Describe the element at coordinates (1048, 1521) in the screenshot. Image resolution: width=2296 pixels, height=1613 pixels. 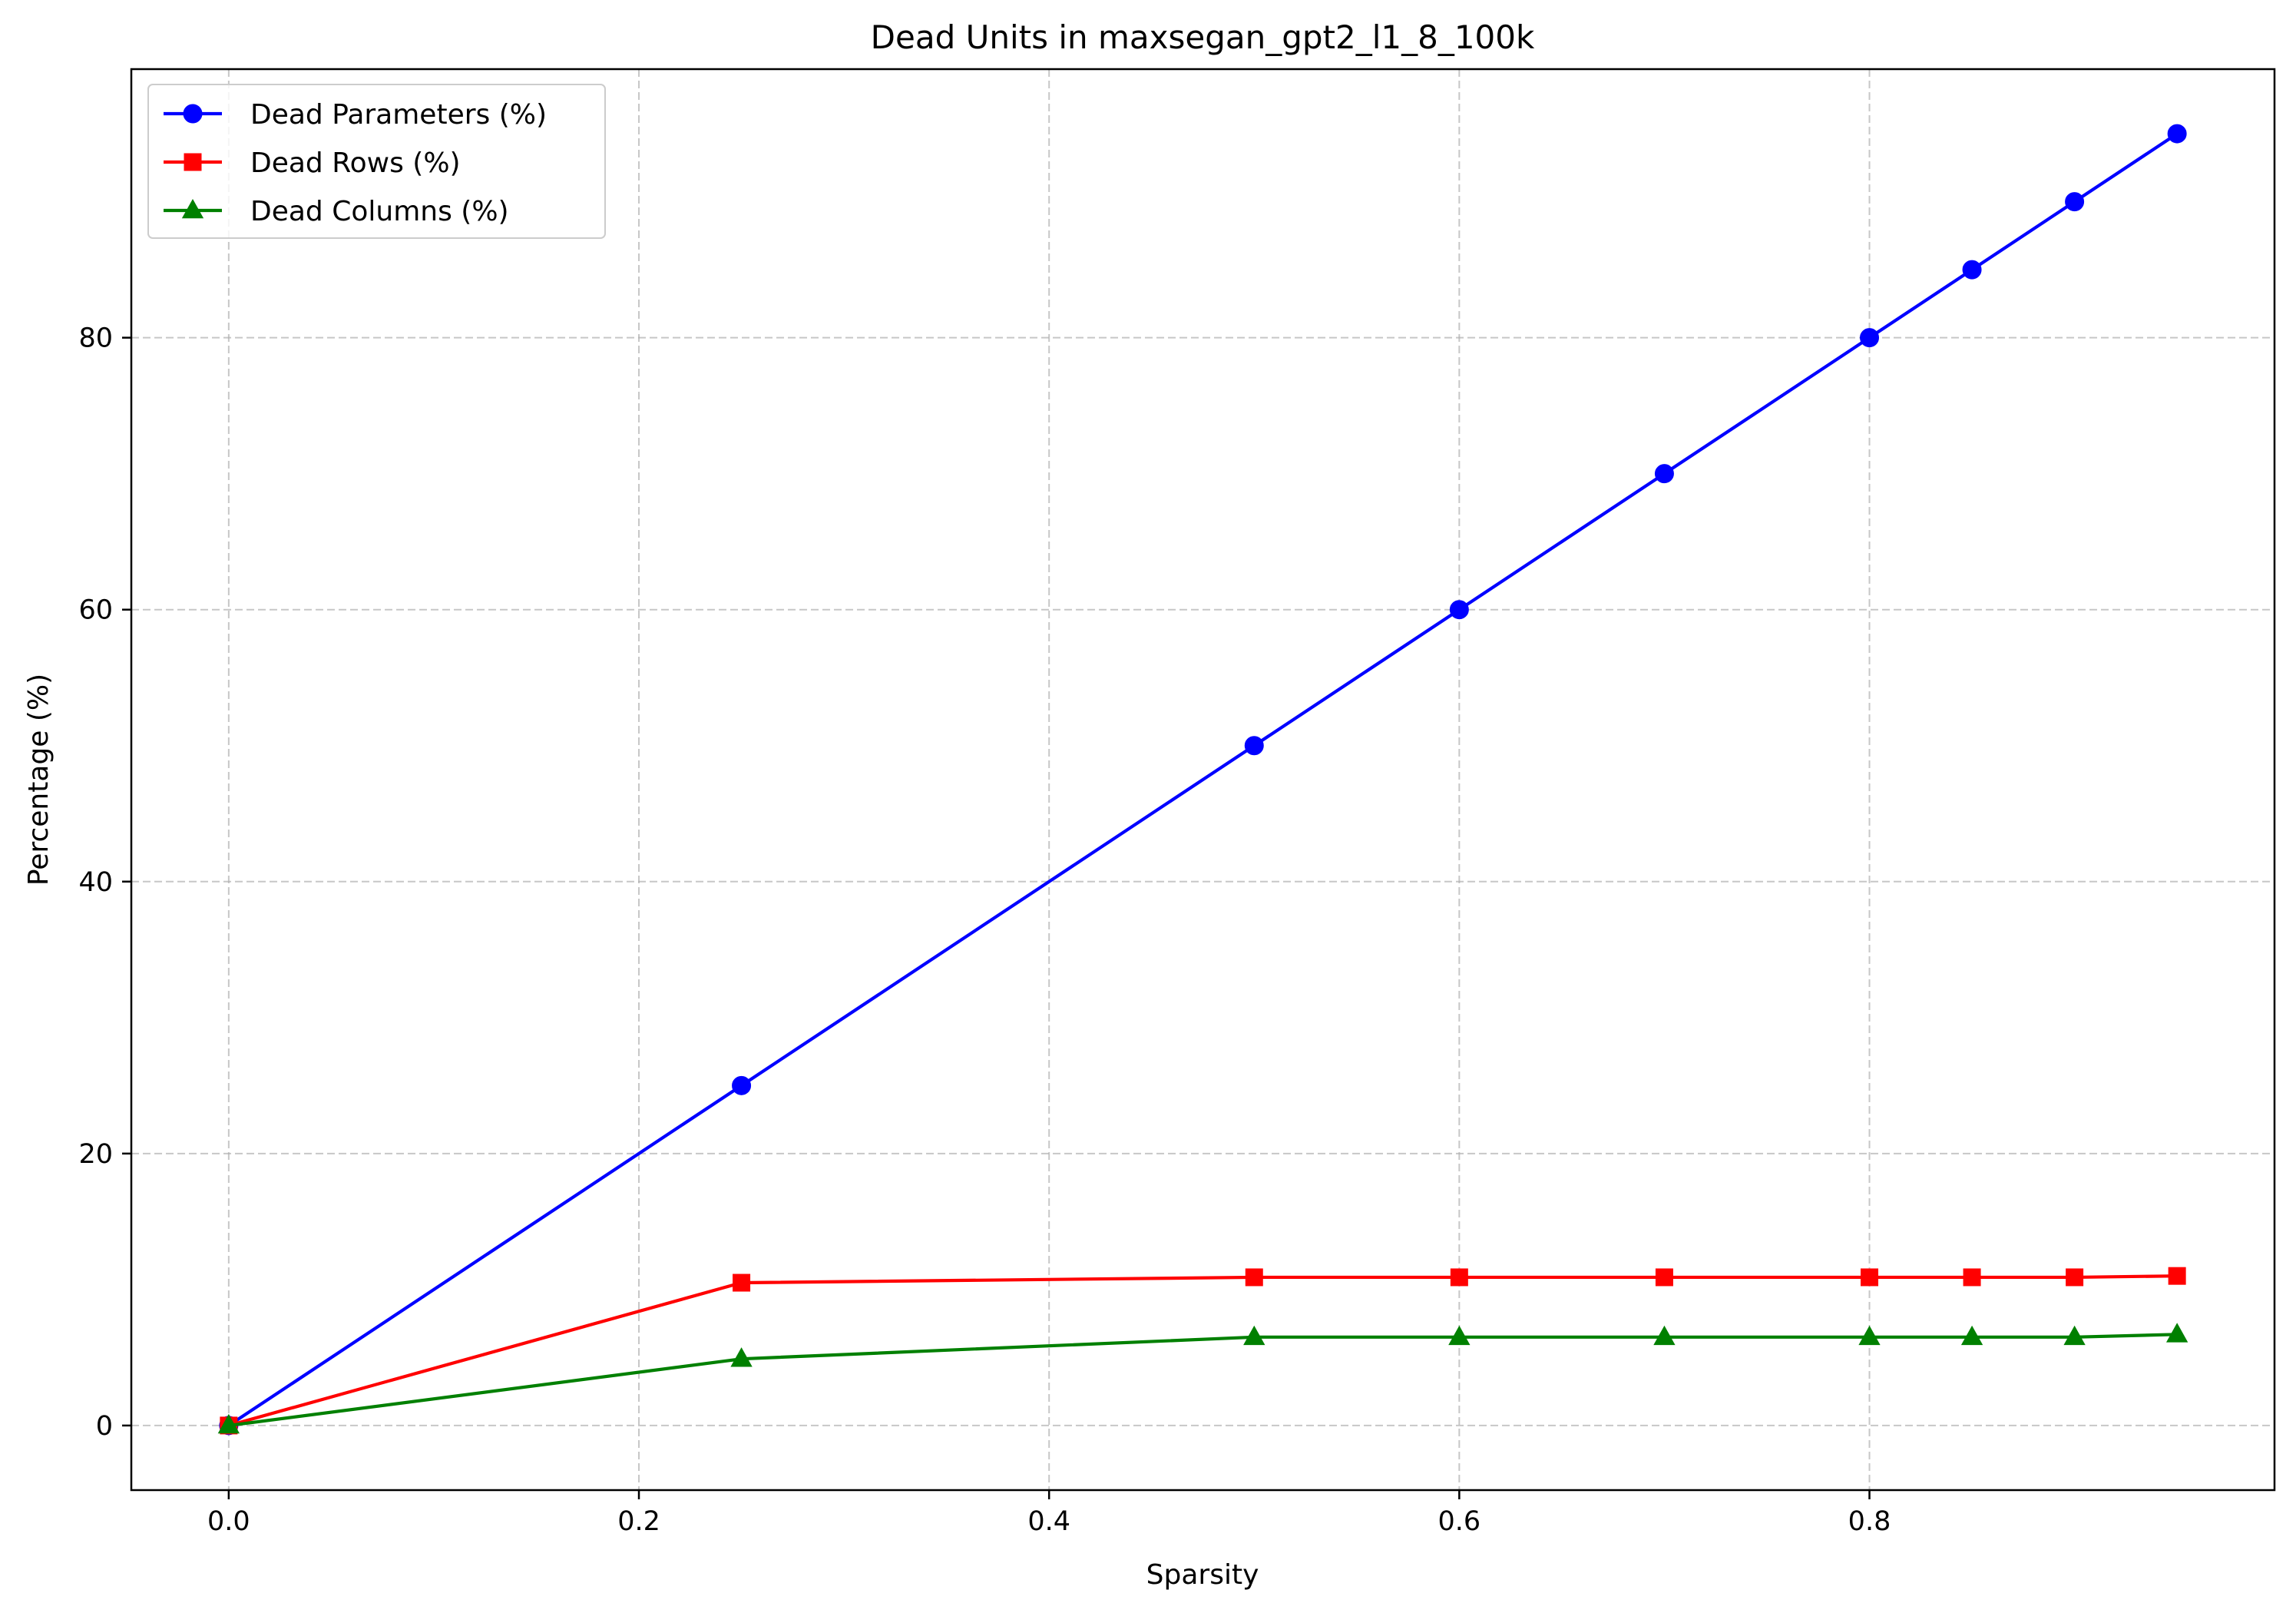
I see `x-tick-label: 0.4` at that location.